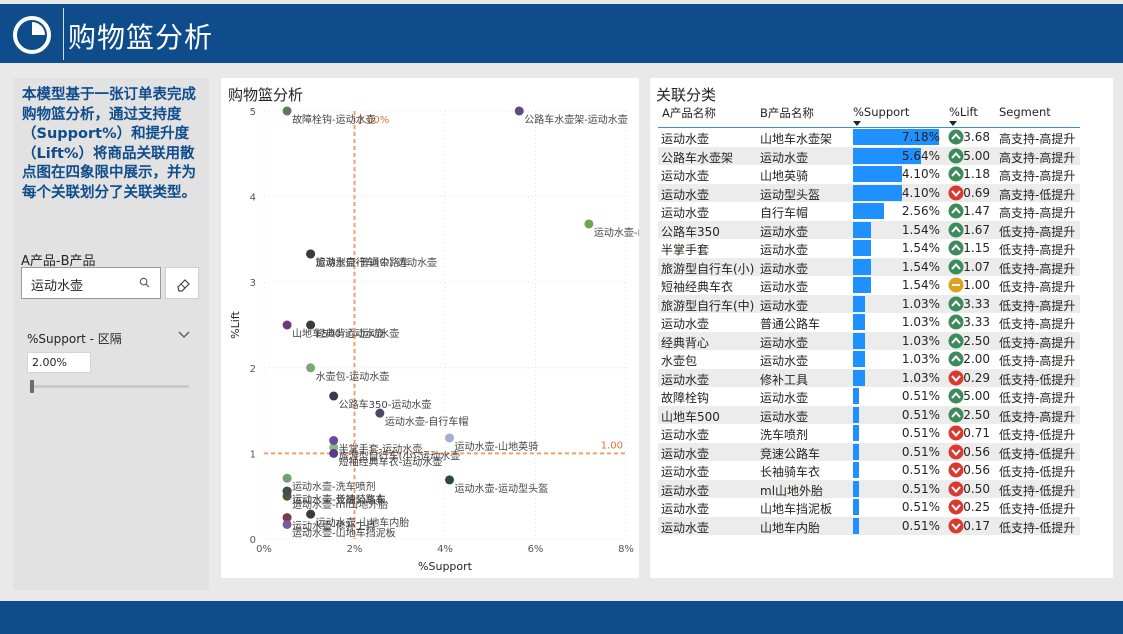 This screenshot has height=634, width=1123. What do you see at coordinates (679, 361) in the screenshot?
I see `cell-a-product: 水壶包` at bounding box center [679, 361].